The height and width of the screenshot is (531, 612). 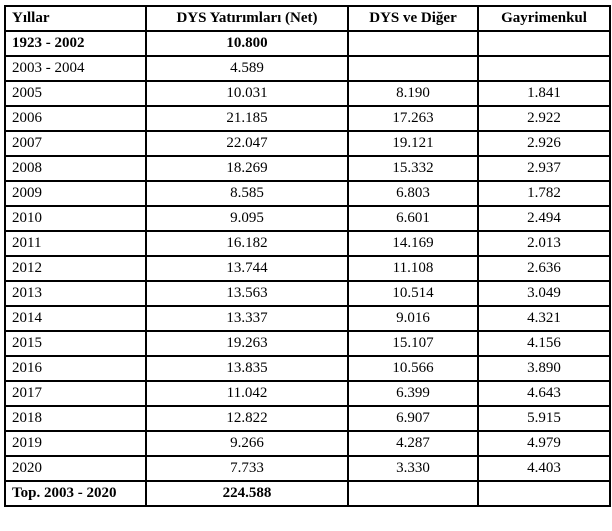 I want to click on gayrimenkul-cell: 4.979, so click(x=544, y=443).